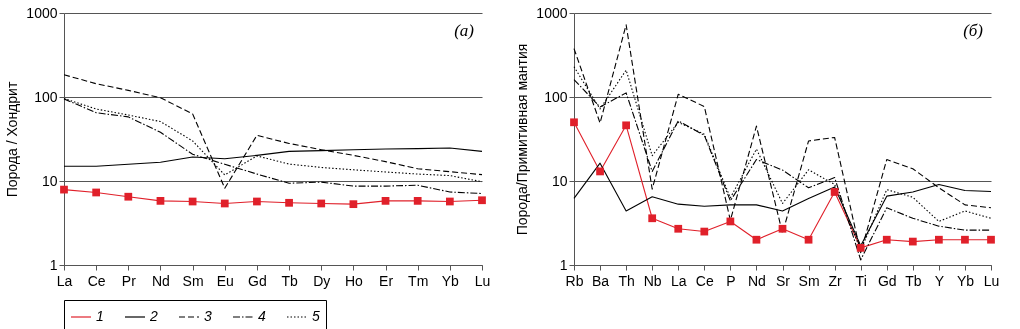 The width and height of the screenshot is (1020, 329). I want to click on x-tick-label: Ba, so click(601, 280).